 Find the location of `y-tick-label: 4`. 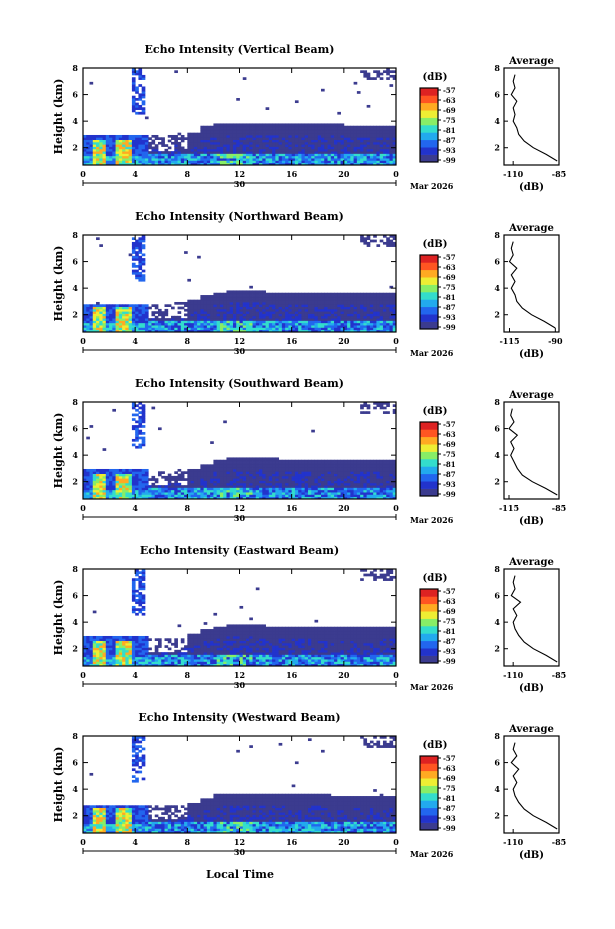

y-tick-label: 4 is located at coordinates (75, 288).